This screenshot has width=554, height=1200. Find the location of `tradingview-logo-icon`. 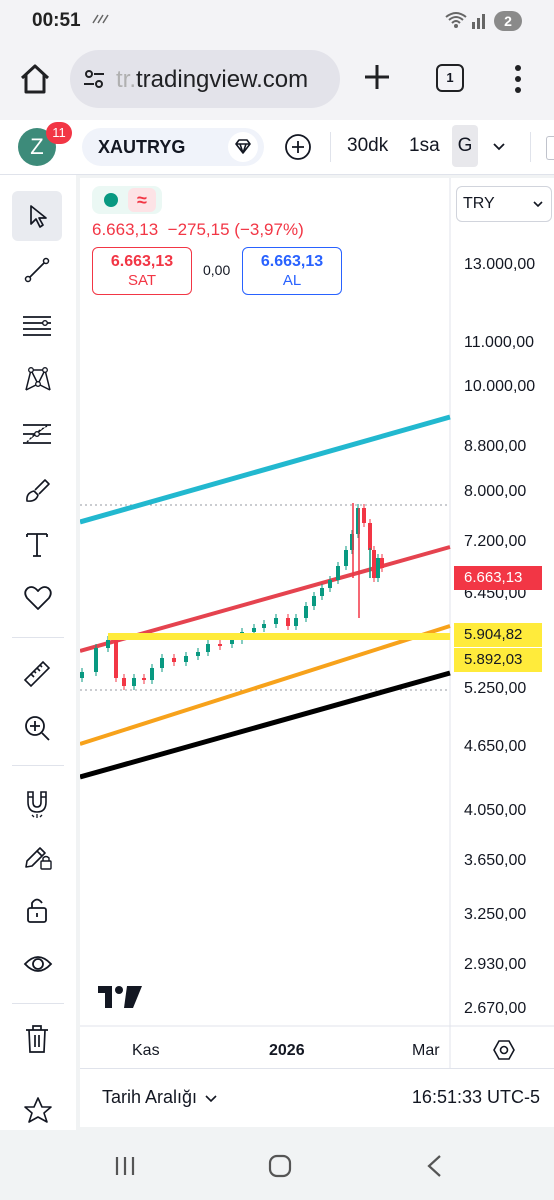

tradingview-logo-icon is located at coordinates (121, 997).